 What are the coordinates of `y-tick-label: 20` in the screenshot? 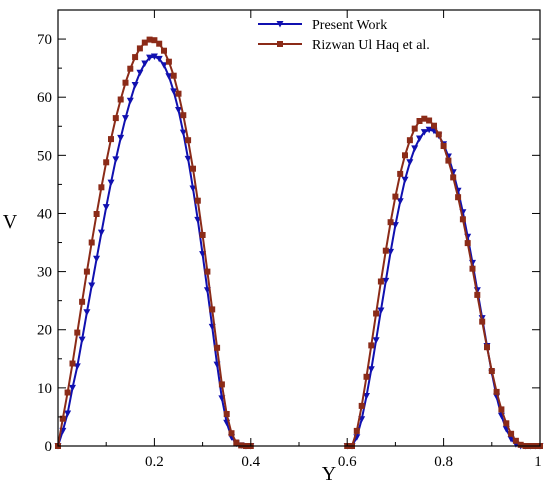 It's located at (44, 331).